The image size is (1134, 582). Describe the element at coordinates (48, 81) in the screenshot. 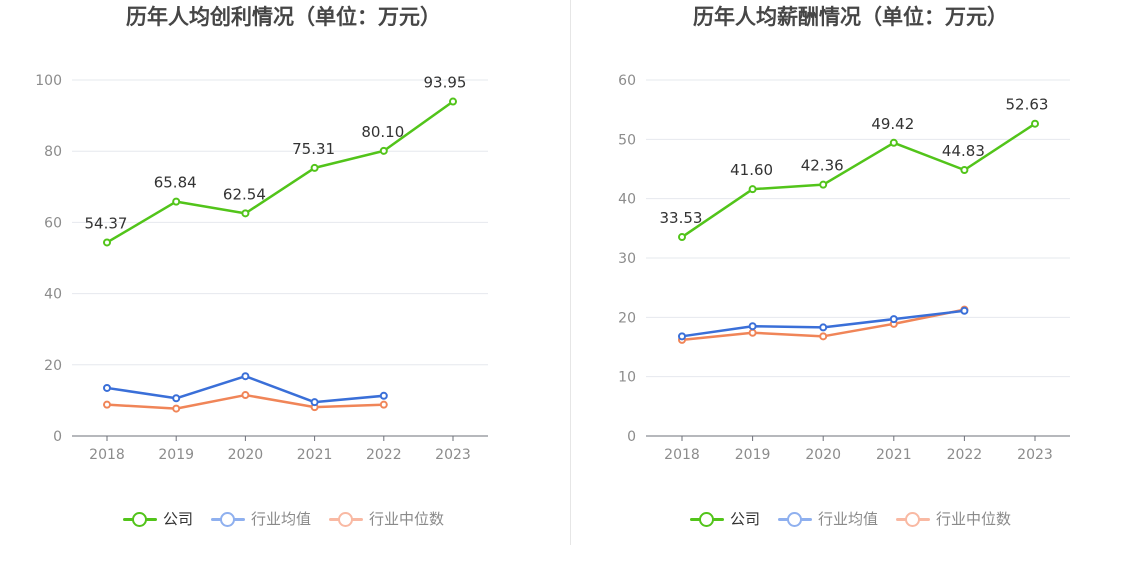

I see `y-tick-label: 100` at that location.